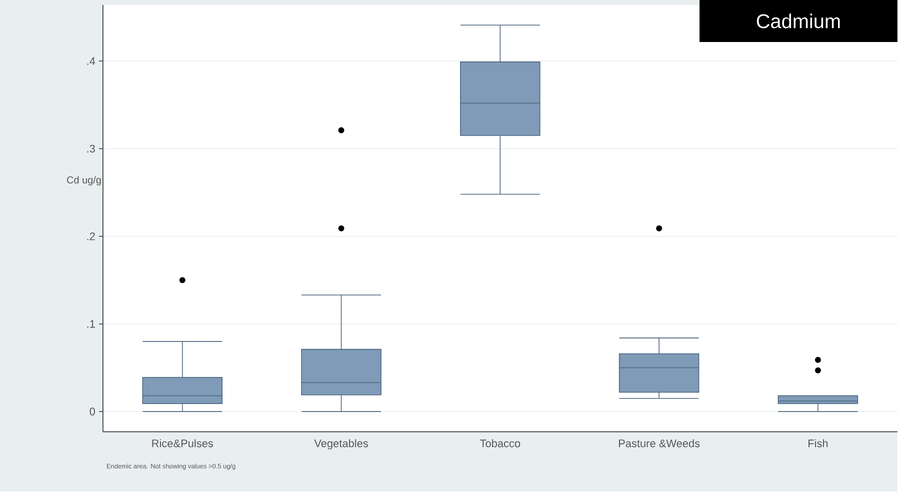 The height and width of the screenshot is (492, 898). Describe the element at coordinates (92, 412) in the screenshot. I see `y-tick-label: 0` at that location.